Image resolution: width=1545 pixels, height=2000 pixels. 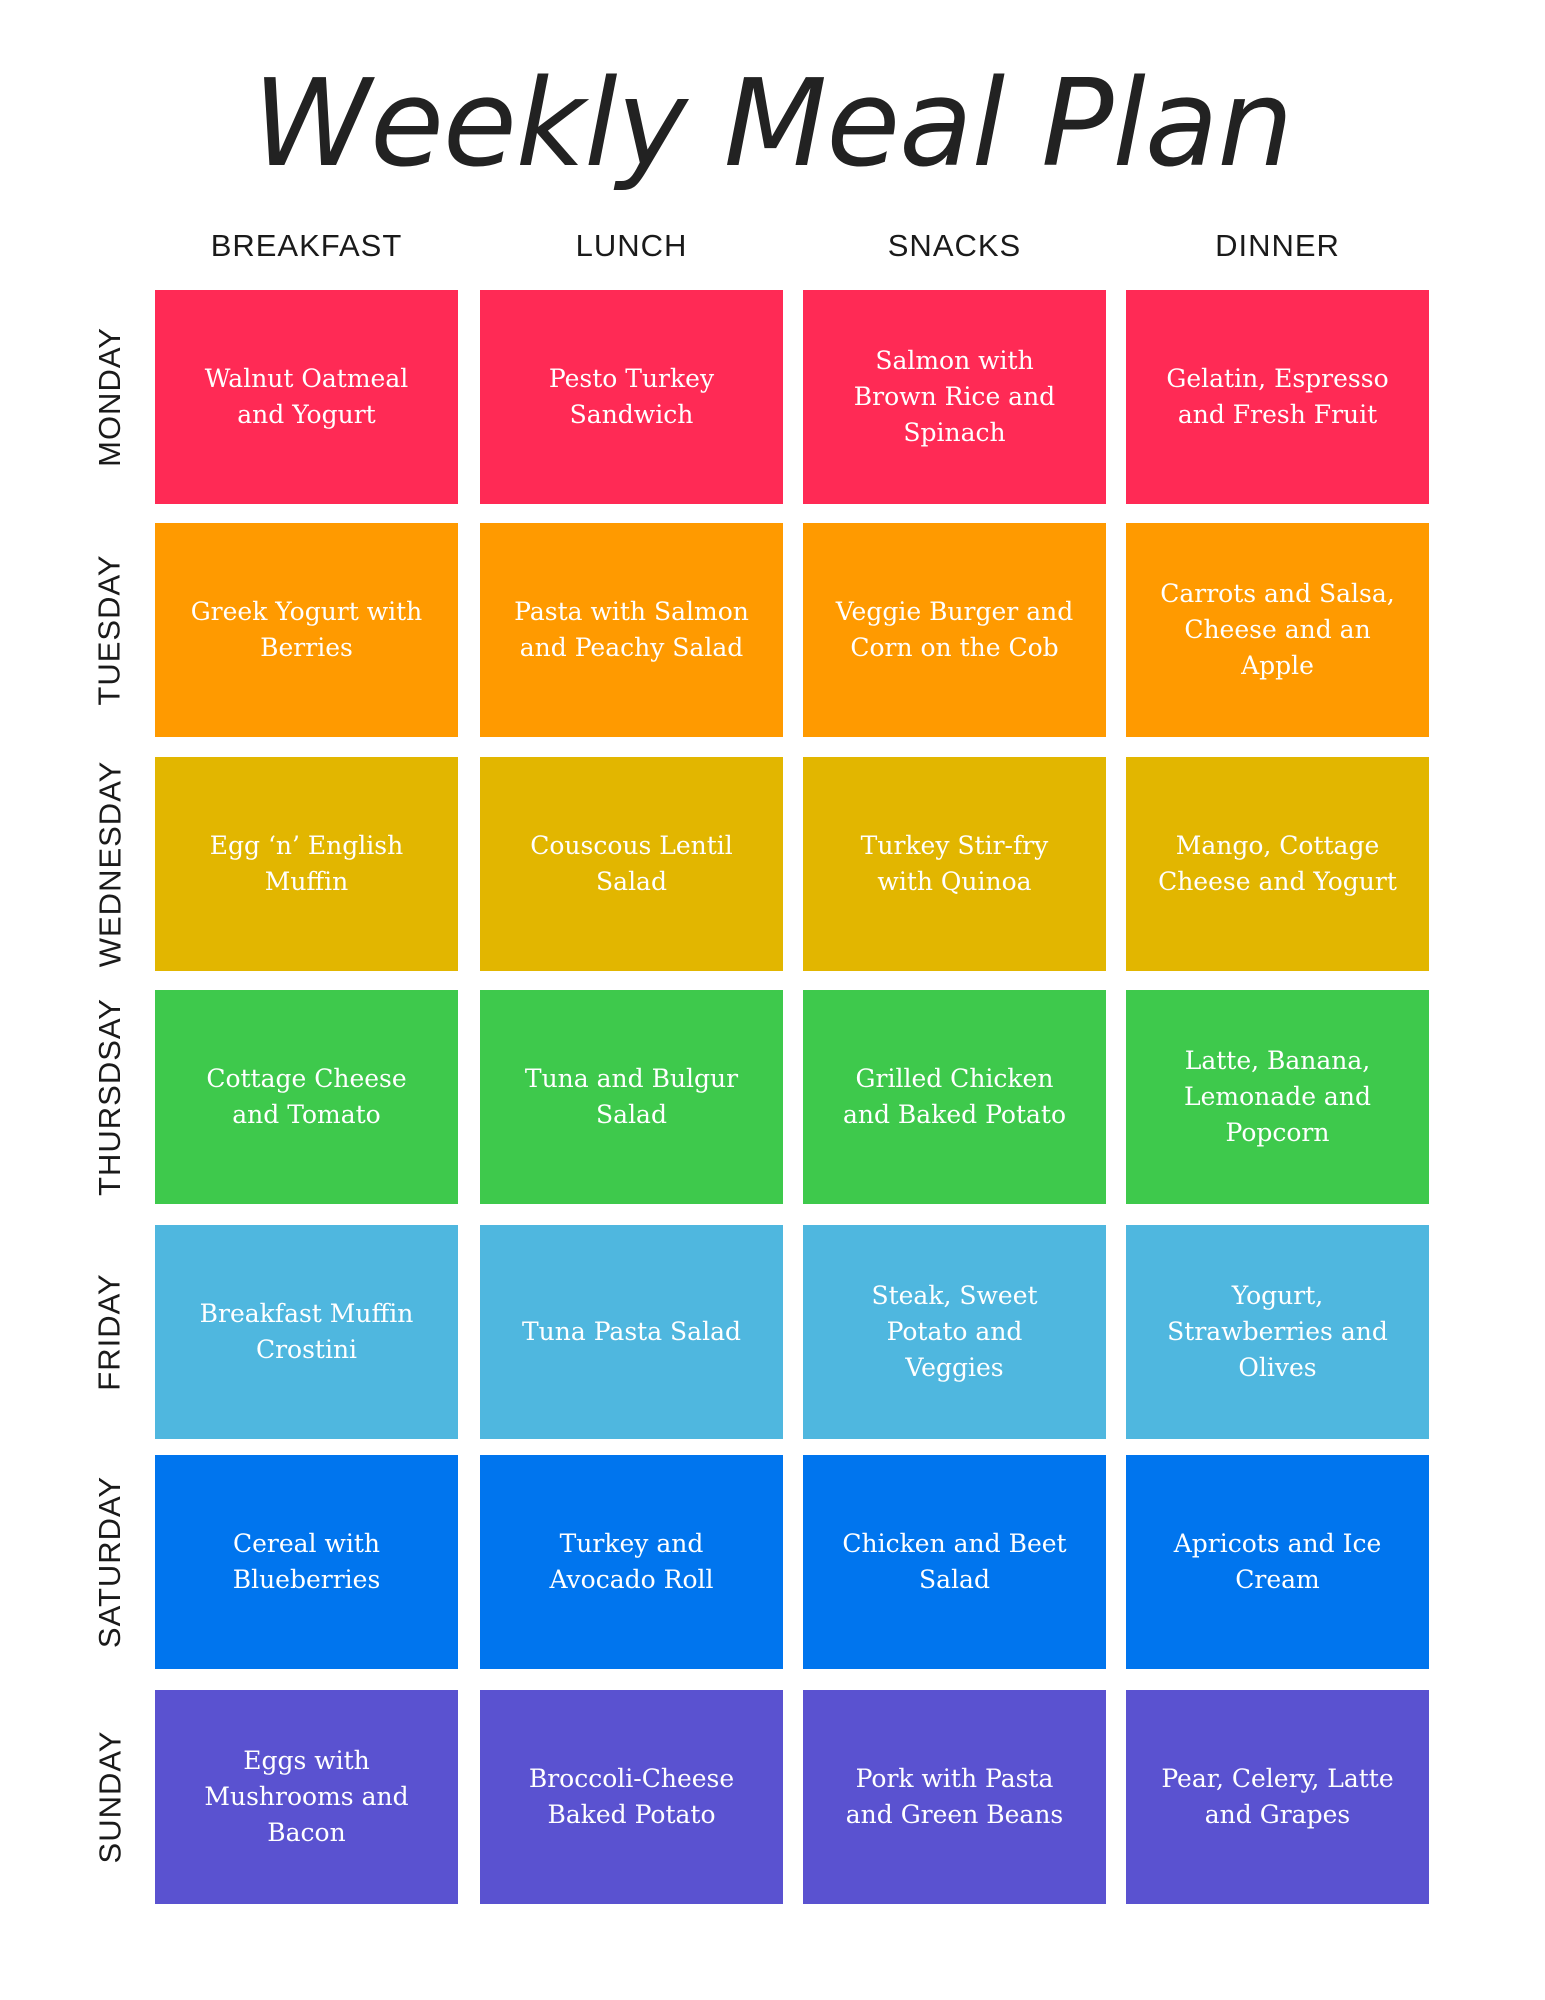 I want to click on meal-text: Egg ‘n’ English Muffin, so click(x=306, y=863).